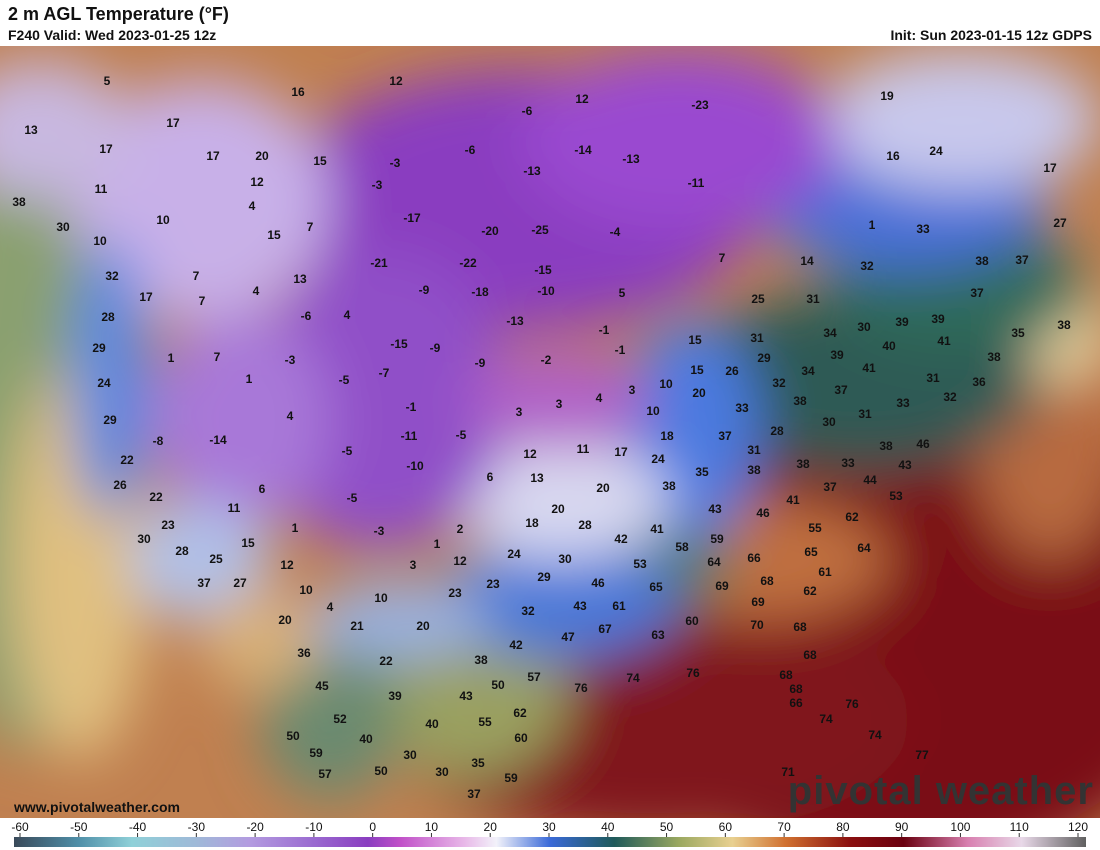 The width and height of the screenshot is (1100, 850). What do you see at coordinates (20, 827) in the screenshot?
I see `colorbar-tick-label: -60` at bounding box center [20, 827].